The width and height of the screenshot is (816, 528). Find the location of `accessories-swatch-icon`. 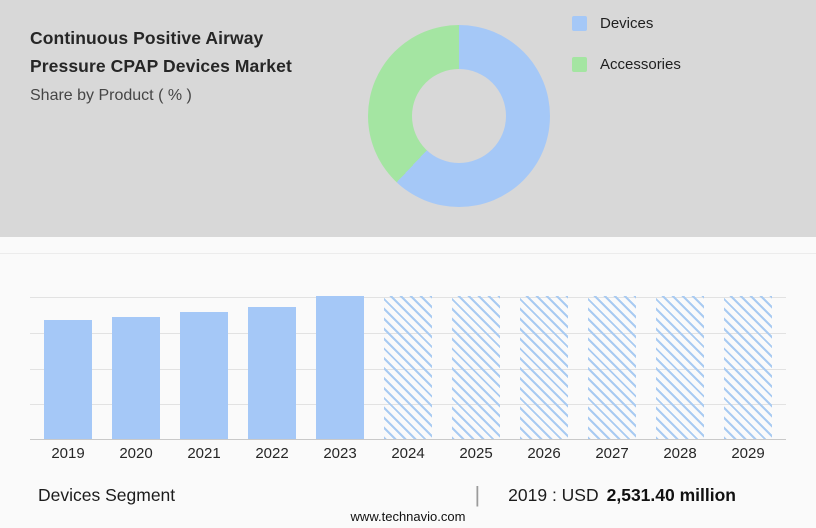

accessories-swatch-icon is located at coordinates (579, 64).